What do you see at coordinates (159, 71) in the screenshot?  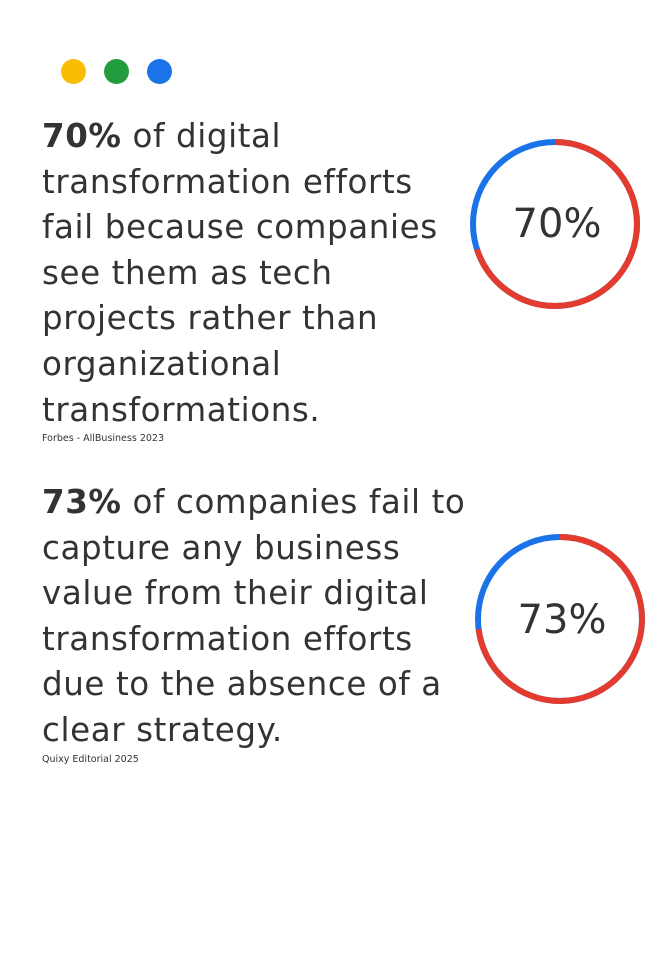 I see `blue-dot` at bounding box center [159, 71].